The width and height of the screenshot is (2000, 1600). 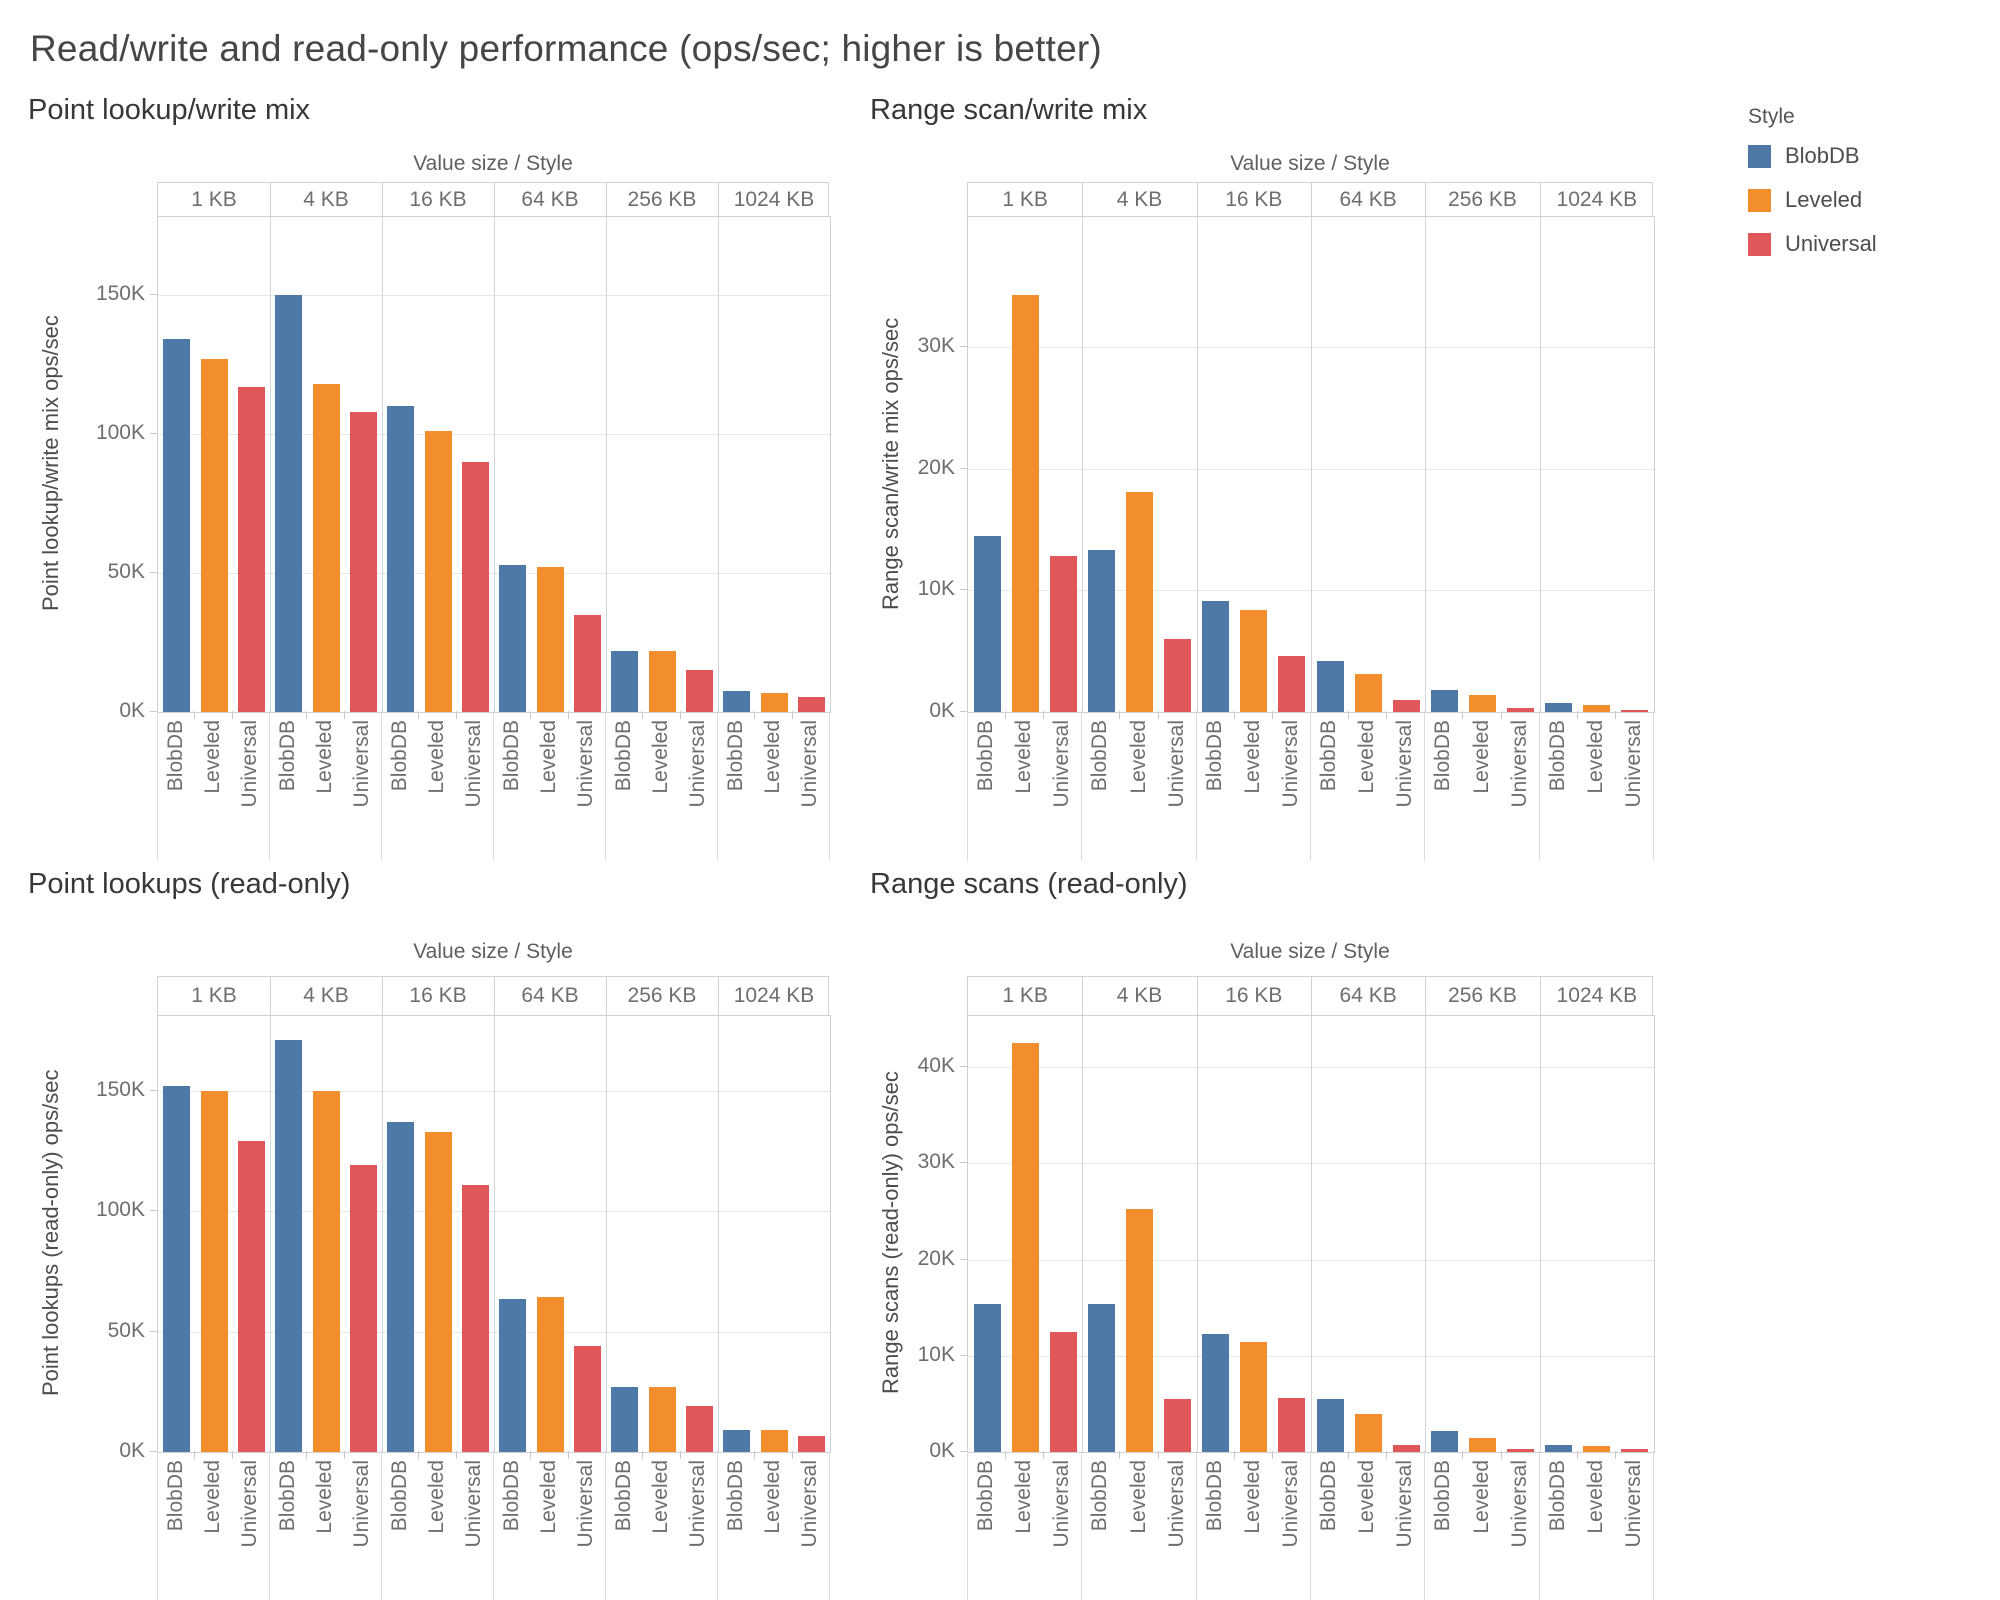 I want to click on legend-item-leveled: Leveled, so click(x=1812, y=200).